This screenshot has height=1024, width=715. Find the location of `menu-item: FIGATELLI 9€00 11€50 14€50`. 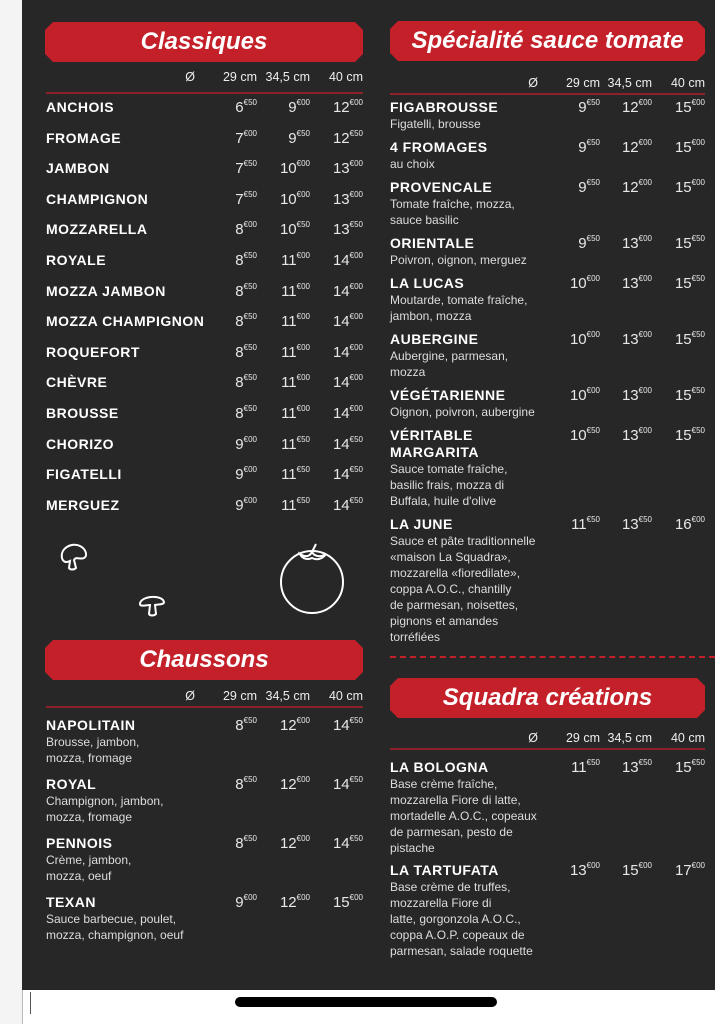

menu-item: FIGATELLI 9€00 11€50 14€50 is located at coordinates (204, 481).